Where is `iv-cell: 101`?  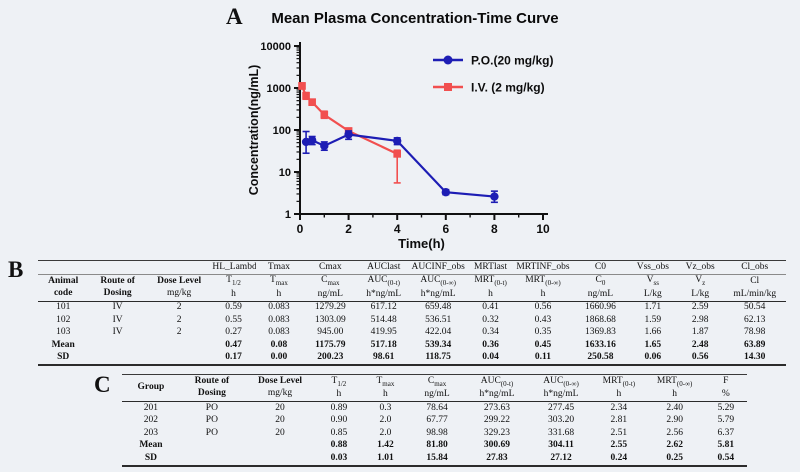
iv-cell: 101 is located at coordinates (63, 307).